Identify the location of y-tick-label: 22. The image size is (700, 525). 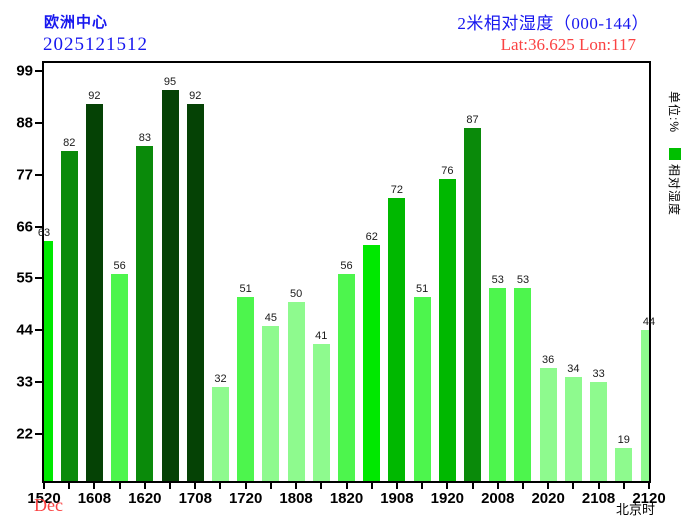
(24, 434).